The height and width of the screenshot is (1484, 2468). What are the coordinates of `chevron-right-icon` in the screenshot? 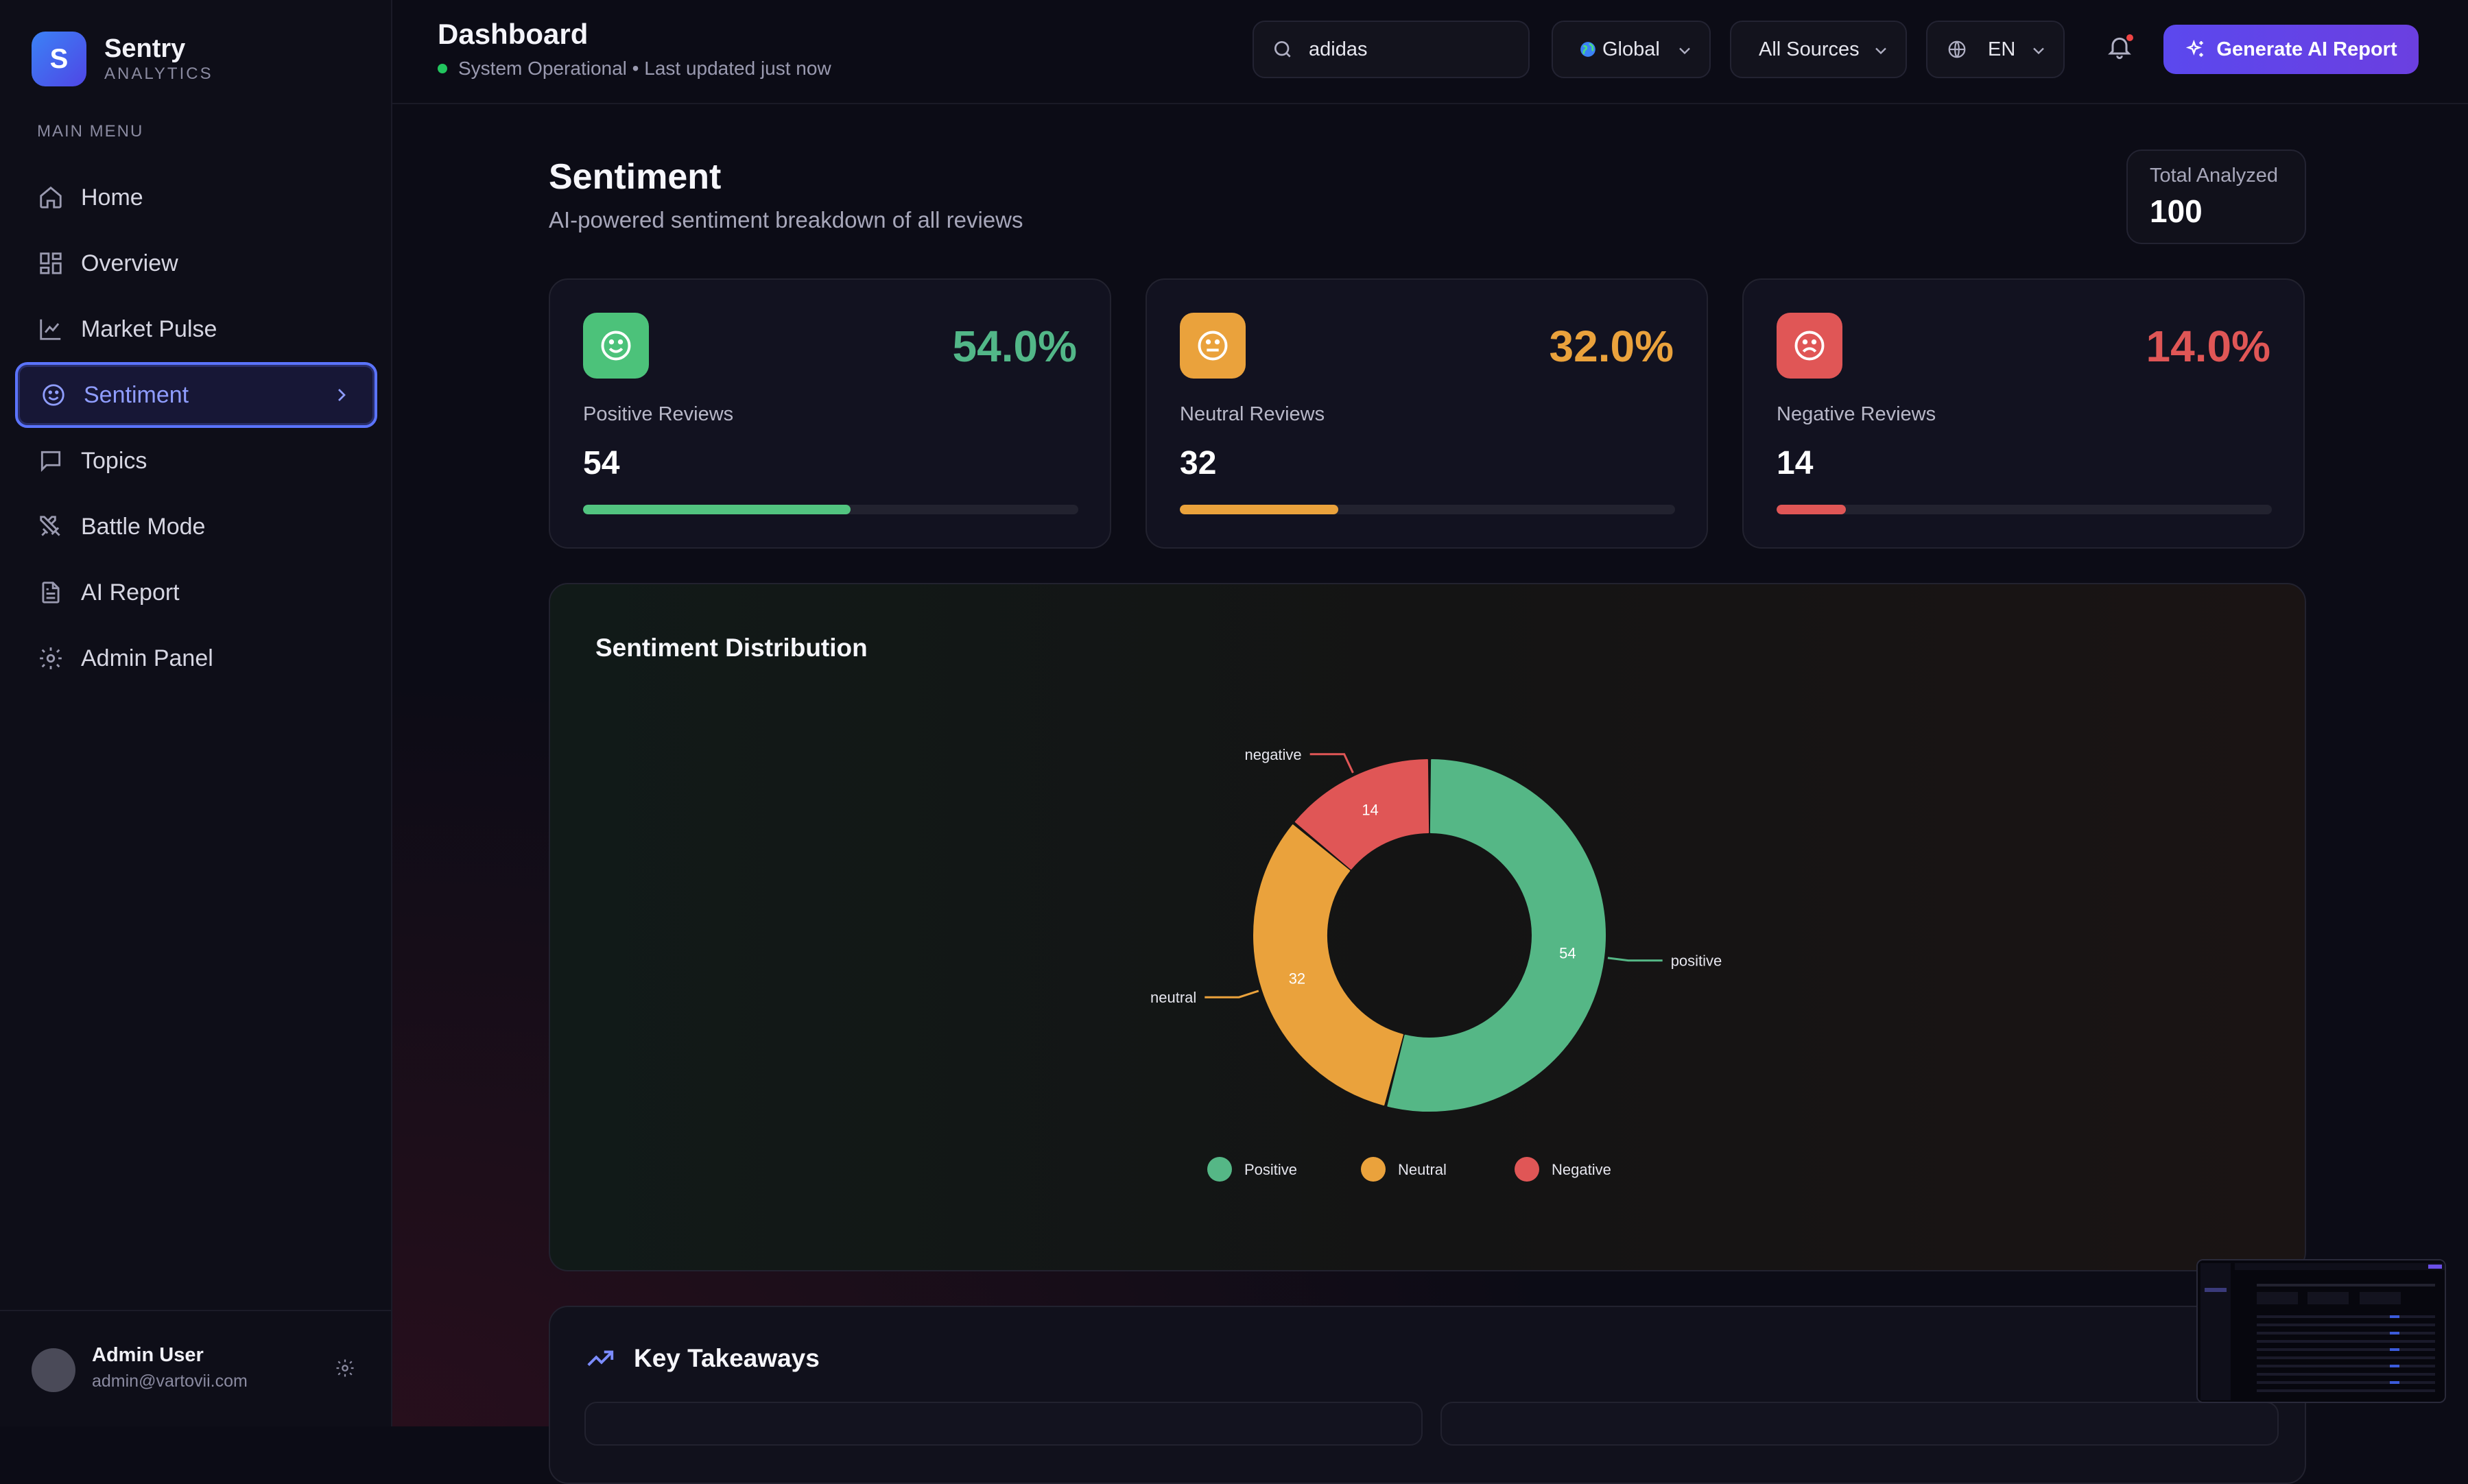 It's located at (342, 398).